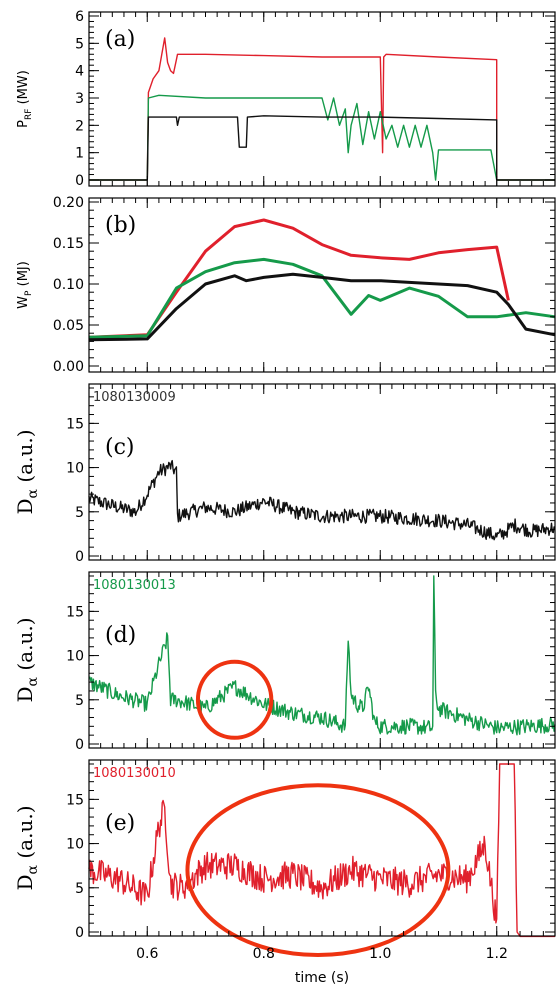  I want to click on axes-frame, so click(322, 285).